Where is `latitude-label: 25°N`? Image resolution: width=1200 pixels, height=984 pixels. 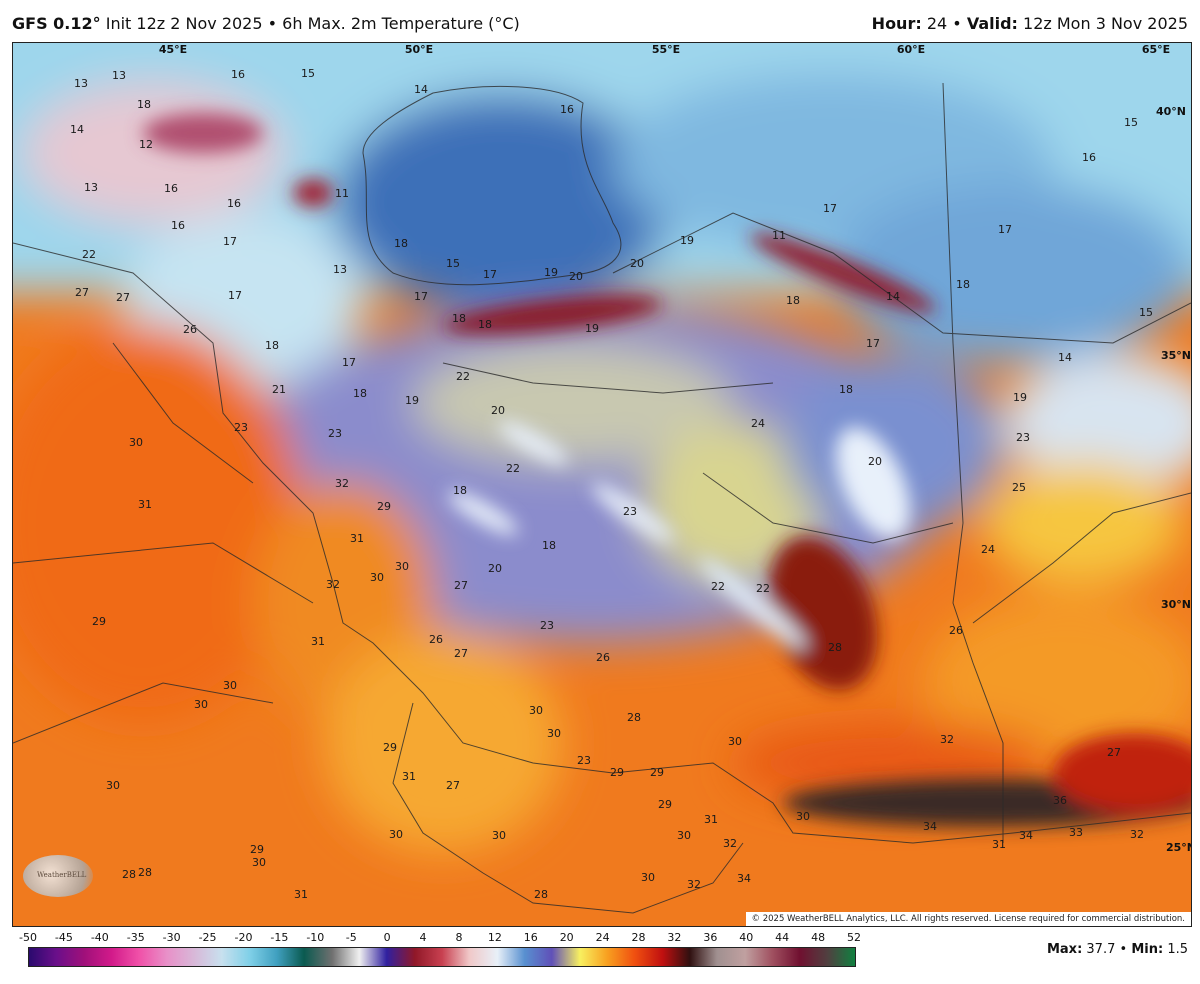
latitude-label: 25°N is located at coordinates (1178, 847).